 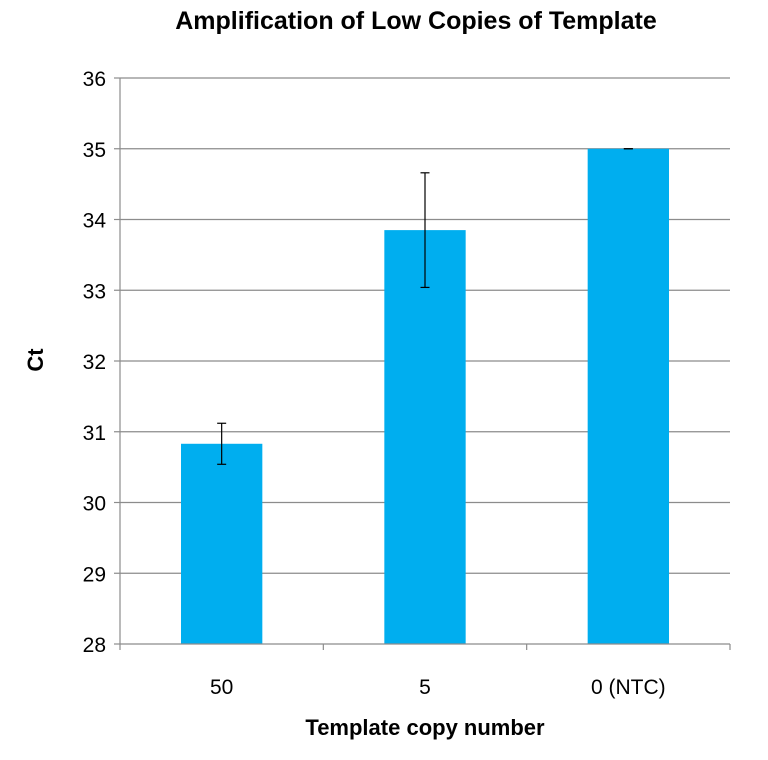 What do you see at coordinates (94, 504) in the screenshot?
I see `y-tick-label-2: 30` at bounding box center [94, 504].